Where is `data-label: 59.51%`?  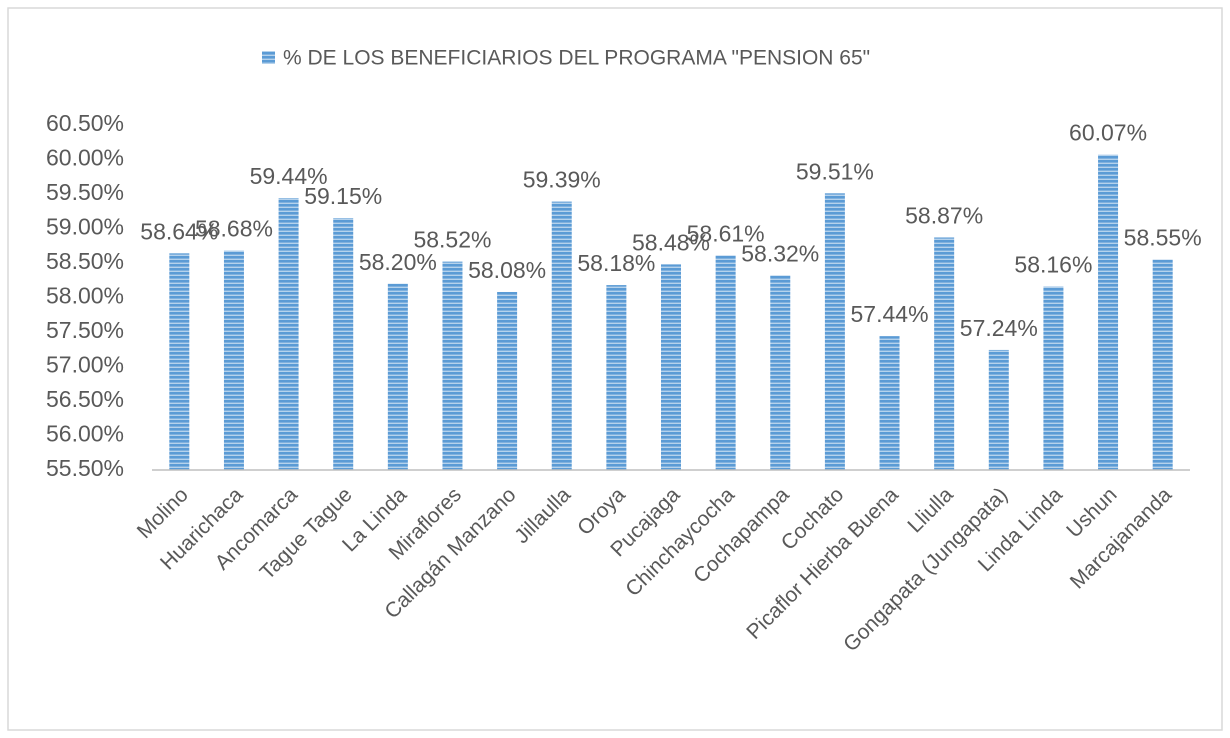
data-label: 59.51% is located at coordinates (835, 171).